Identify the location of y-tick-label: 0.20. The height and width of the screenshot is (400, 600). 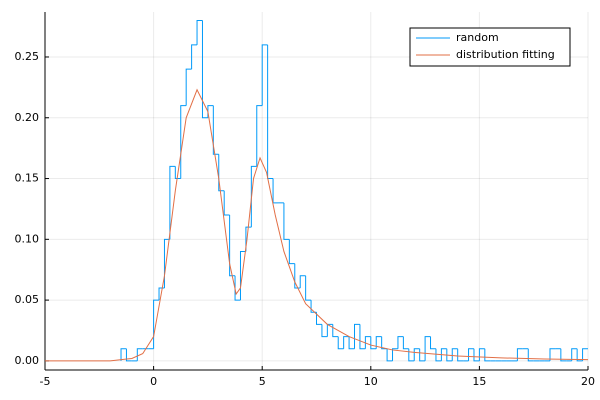
(27, 117).